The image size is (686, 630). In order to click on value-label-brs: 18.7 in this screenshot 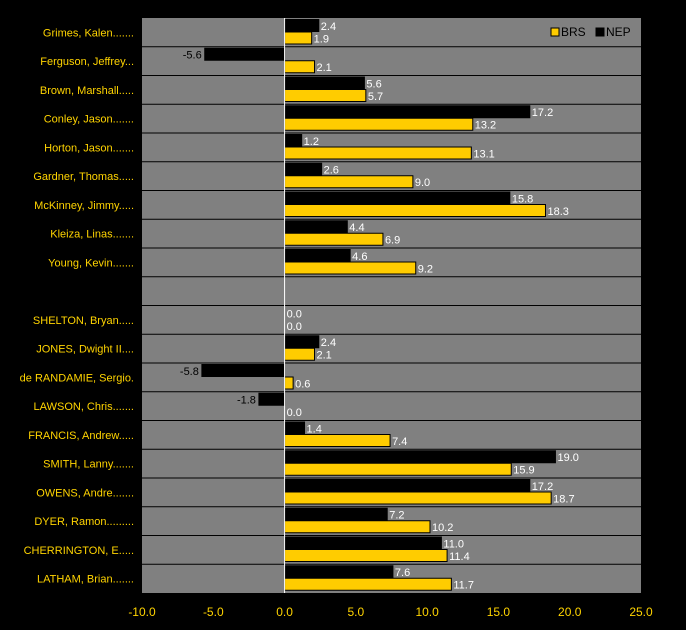, I will do `click(563, 499)`.